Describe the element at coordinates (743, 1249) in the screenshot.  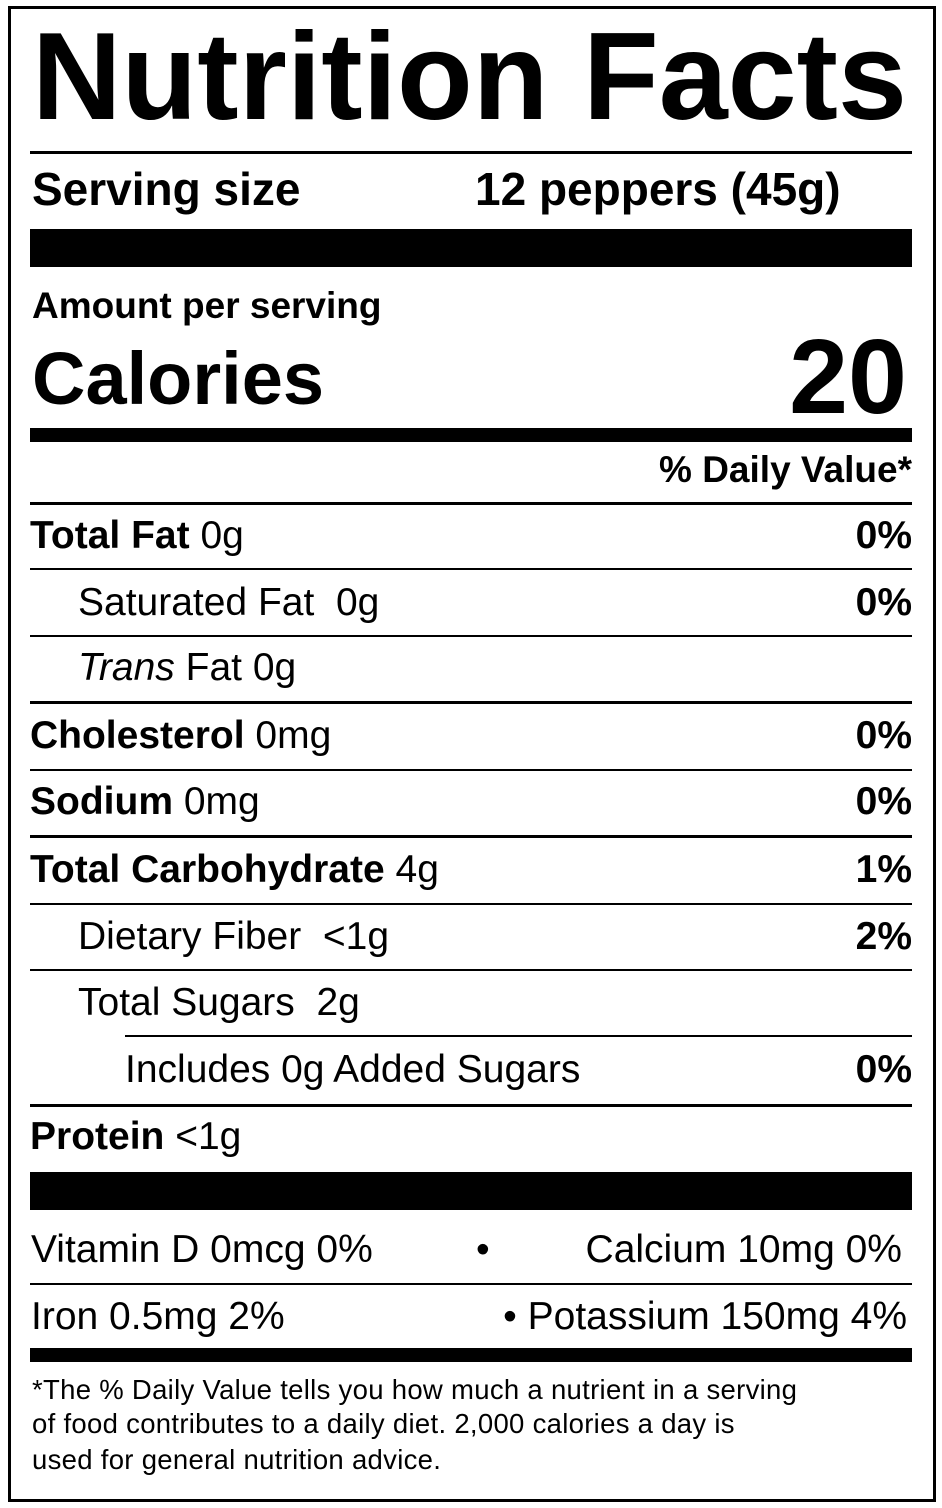
I see `micronutrient: Calcium 10mg 0%` at that location.